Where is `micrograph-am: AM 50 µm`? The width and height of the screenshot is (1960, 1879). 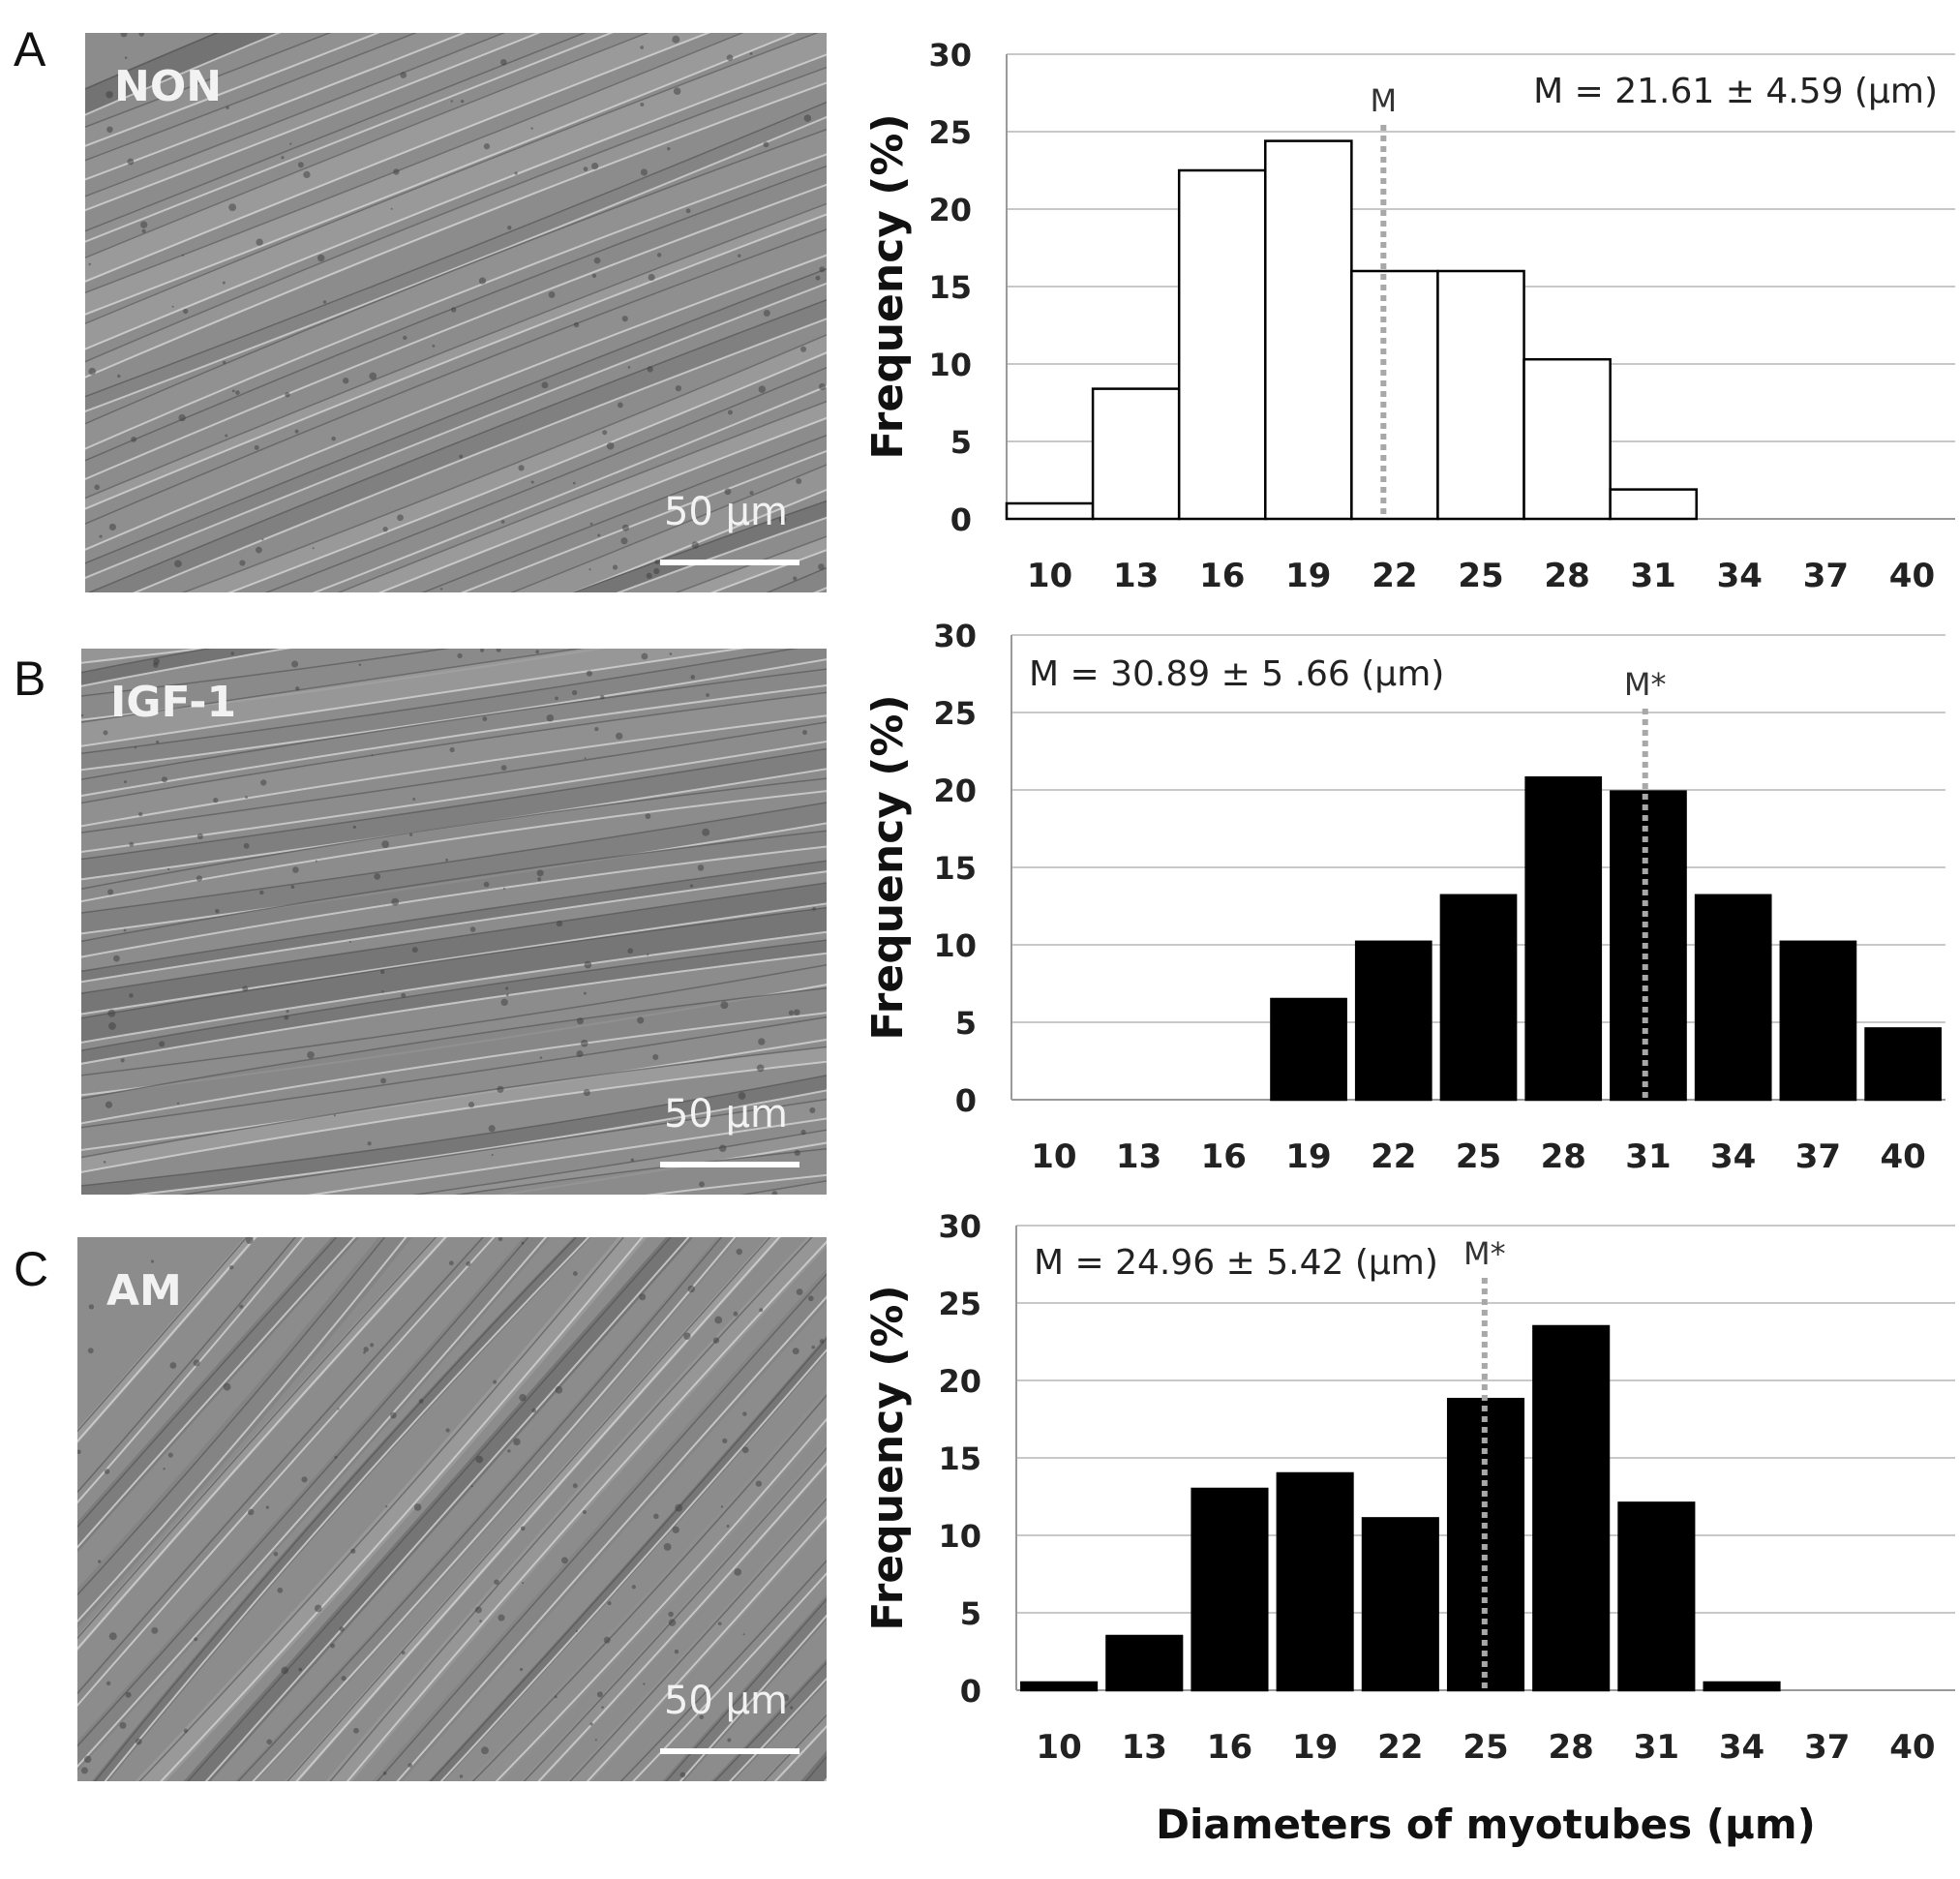
micrograph-am: AM 50 µm is located at coordinates (452, 1509).